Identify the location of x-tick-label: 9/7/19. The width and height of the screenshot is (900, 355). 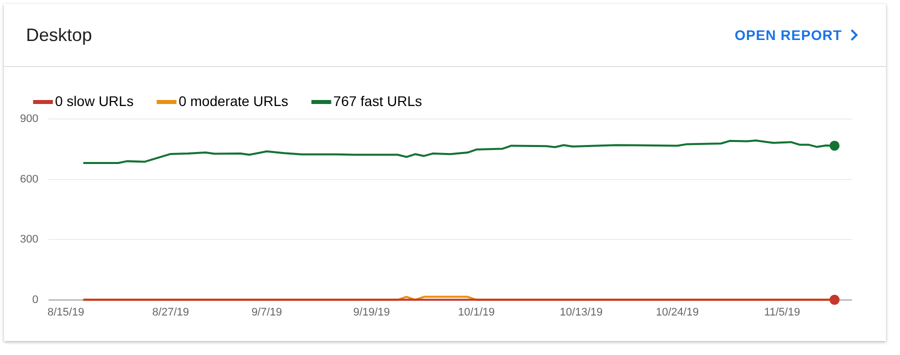
(266, 312).